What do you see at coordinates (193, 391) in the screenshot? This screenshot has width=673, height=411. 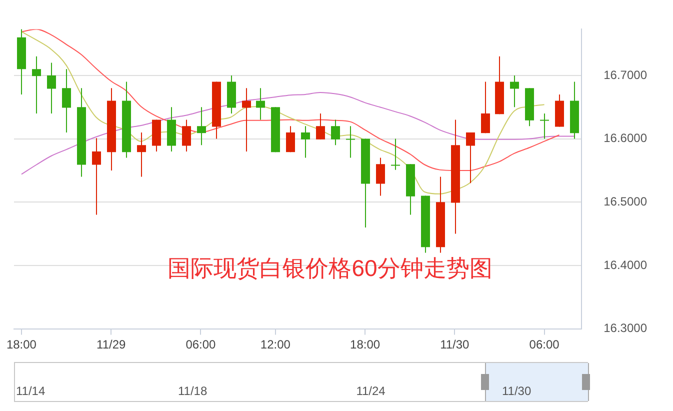 I see `text: 11/18` at bounding box center [193, 391].